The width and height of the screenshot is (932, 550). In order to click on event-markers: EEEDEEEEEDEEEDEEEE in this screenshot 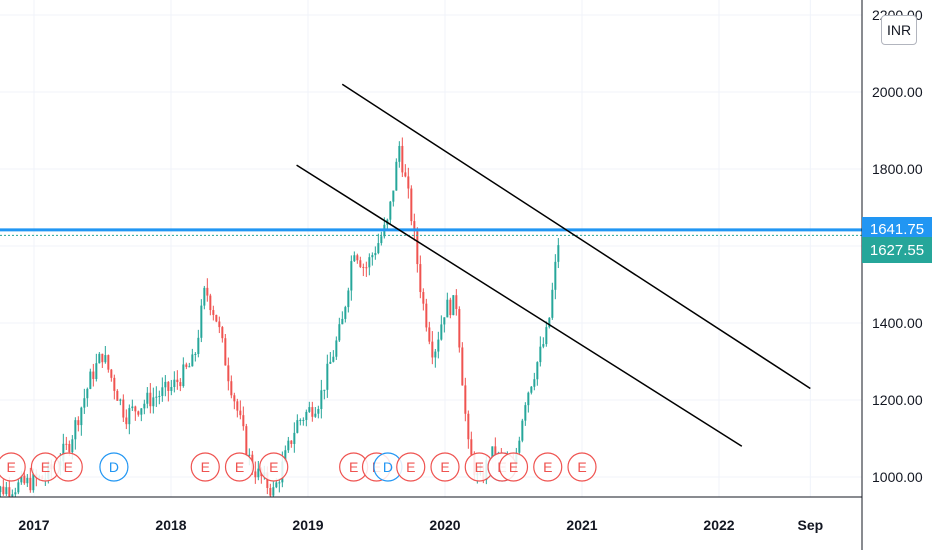, I will do `click(298, 467)`.